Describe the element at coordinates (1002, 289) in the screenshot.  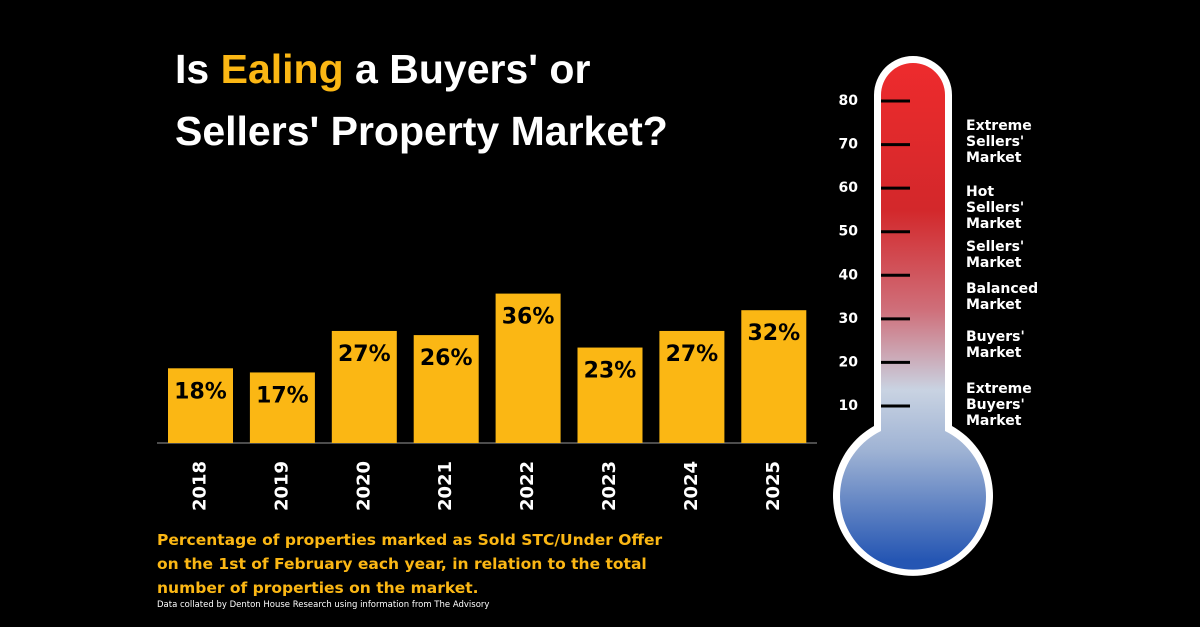
I see `zone-label: Balanced` at that location.